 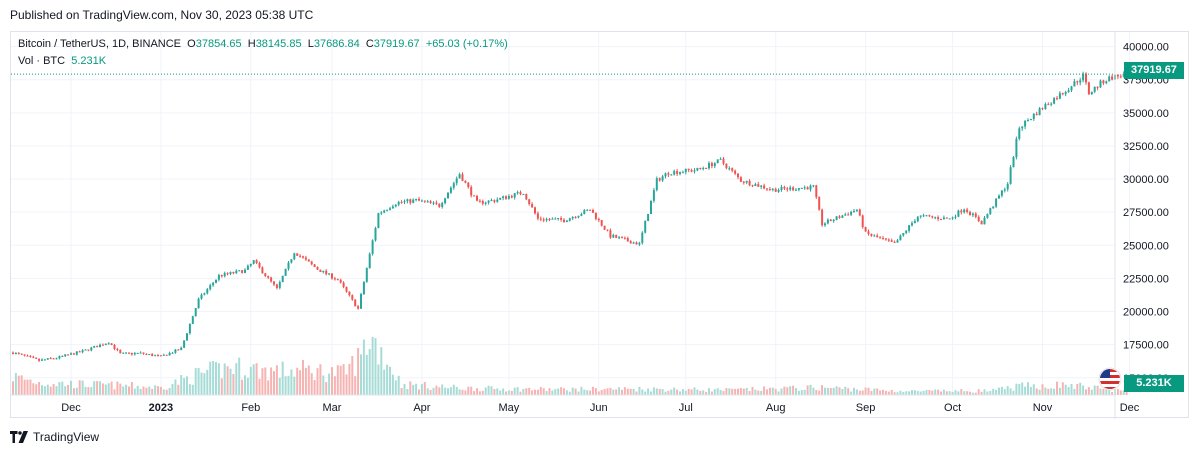 I want to click on symbol-title: Bitcoin / TetherUS, 1D, BINANCE, so click(x=100, y=44).